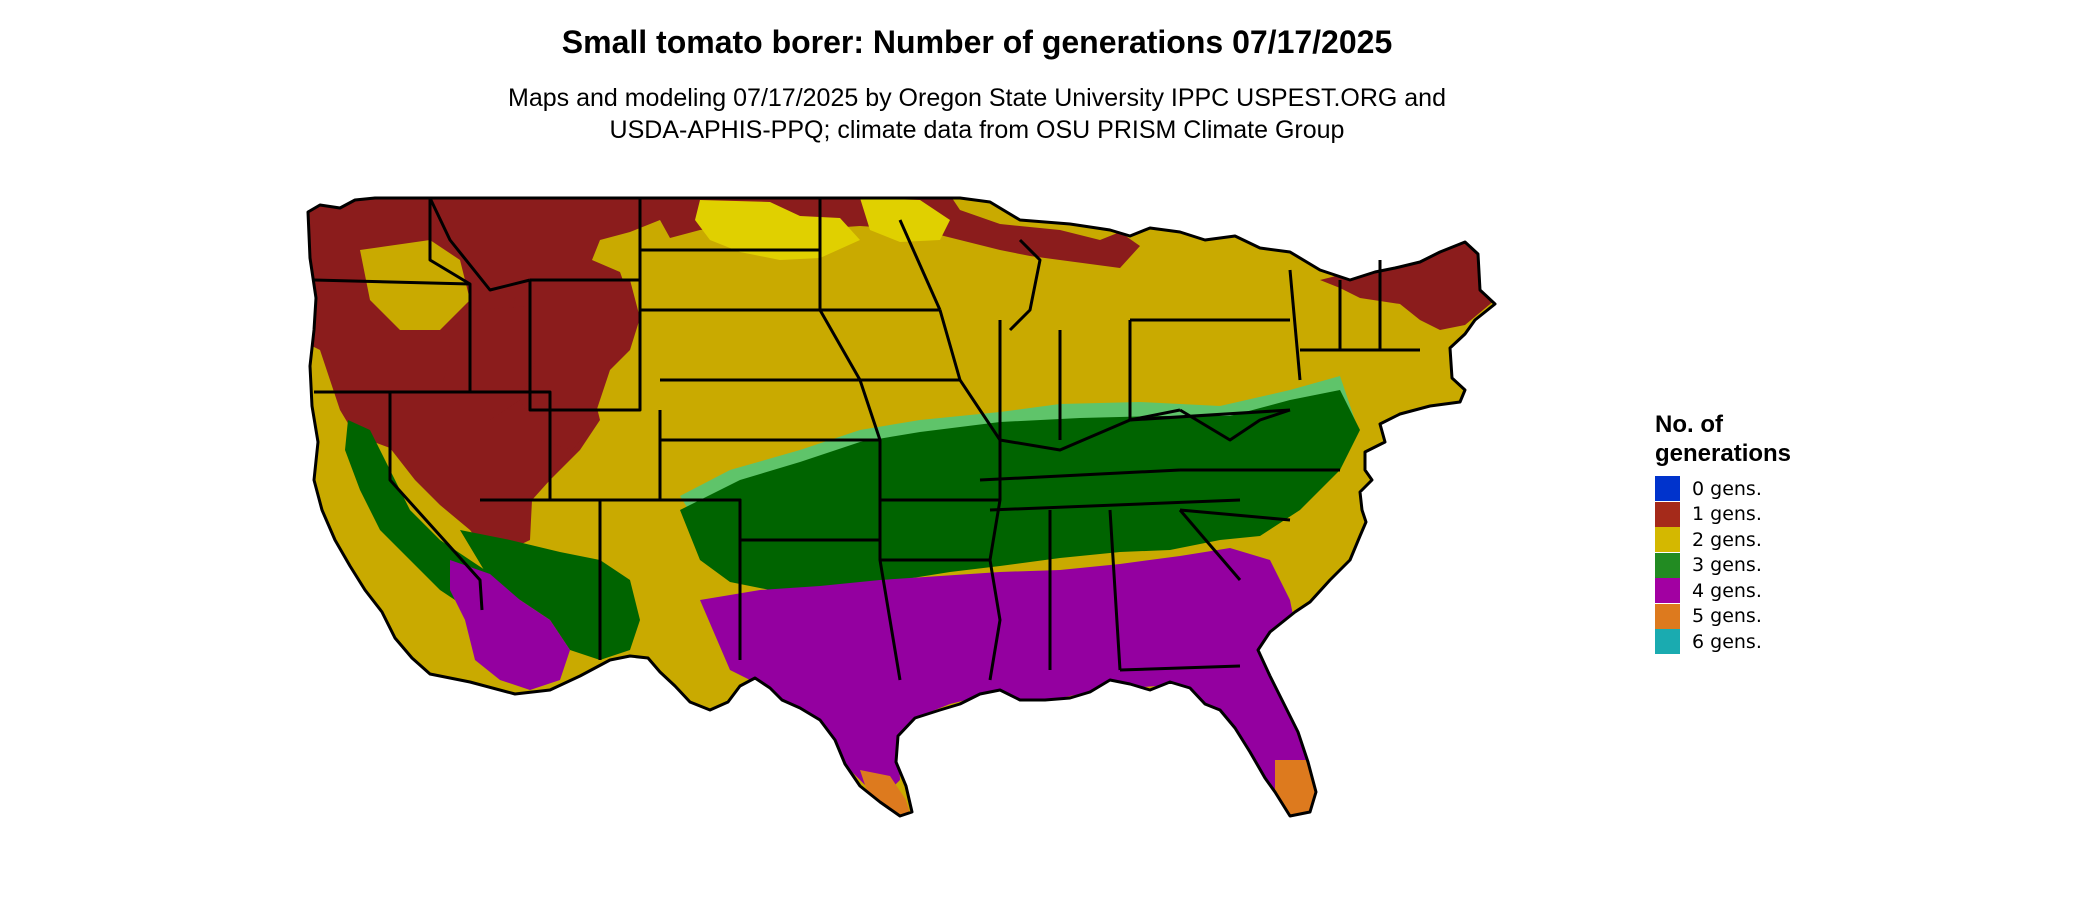 The height and width of the screenshot is (900, 2100). What do you see at coordinates (1115, 505) in the screenshot?
I see `border-tn-south` at bounding box center [1115, 505].